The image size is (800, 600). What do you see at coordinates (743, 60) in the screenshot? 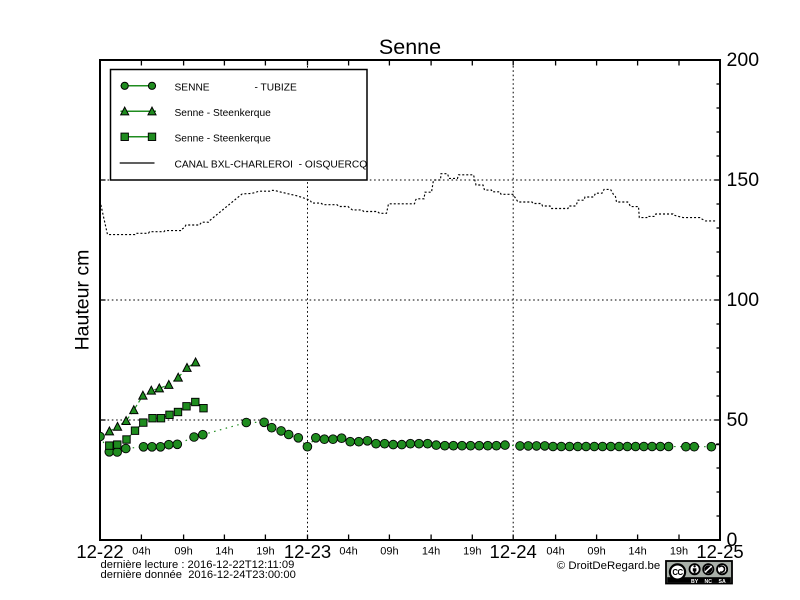
I see `svg-text: 200` at bounding box center [743, 60].